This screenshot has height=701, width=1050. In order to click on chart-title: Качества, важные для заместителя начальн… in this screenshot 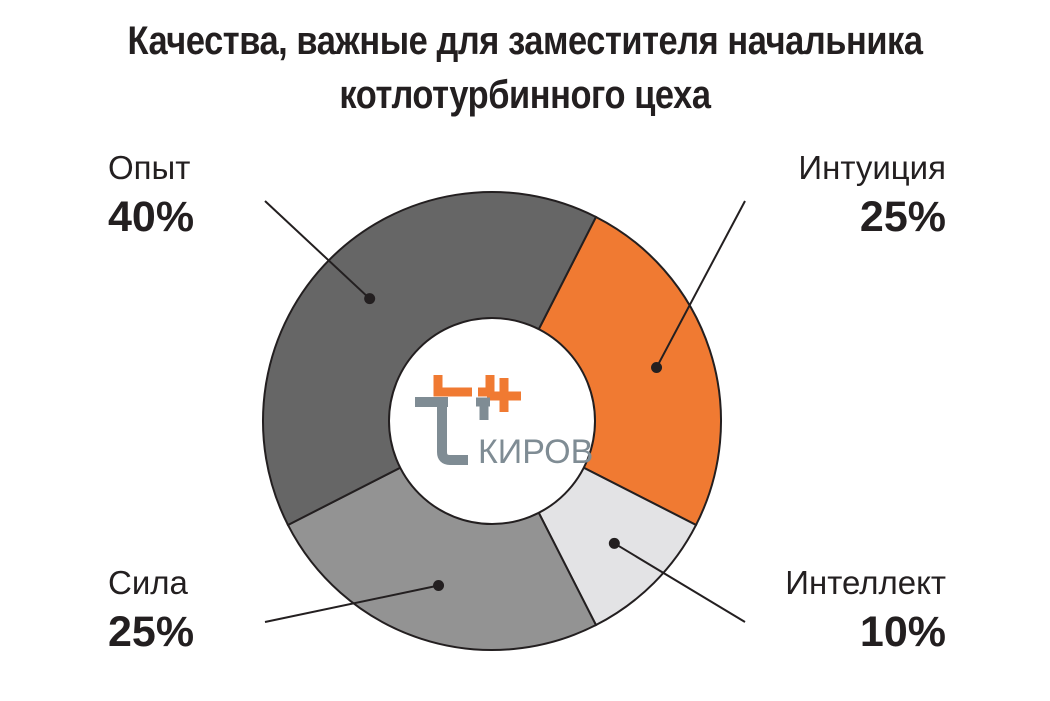, I will do `click(525, 68)`.